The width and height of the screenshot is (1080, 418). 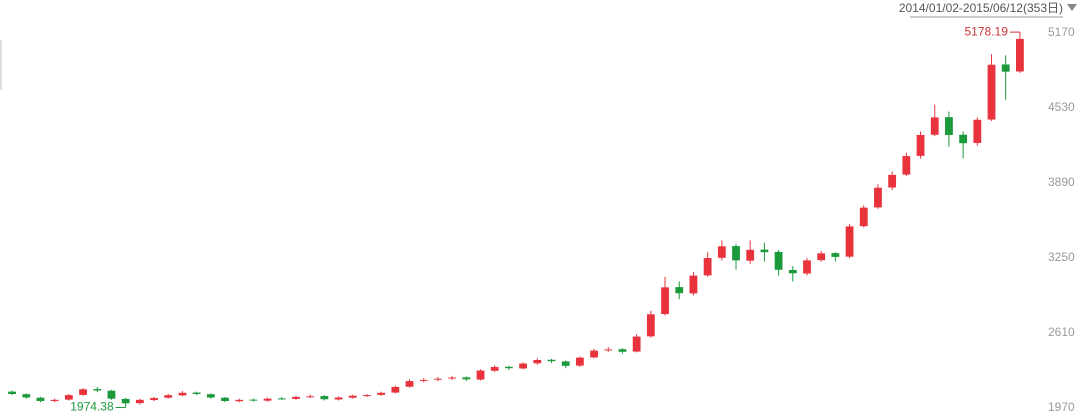 I want to click on min-label: 1974.38, so click(x=92, y=407).